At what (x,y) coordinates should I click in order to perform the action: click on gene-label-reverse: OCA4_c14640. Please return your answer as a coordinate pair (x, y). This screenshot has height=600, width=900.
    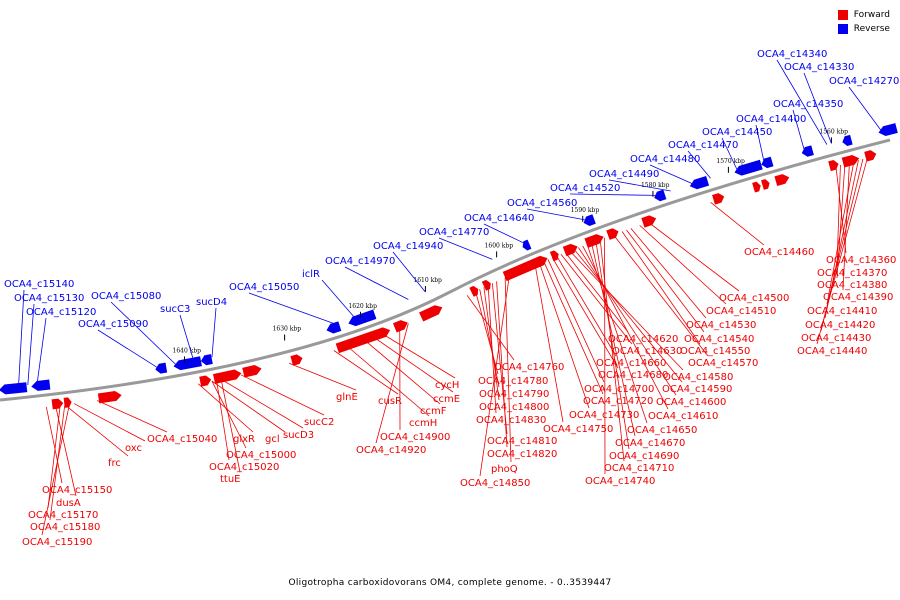
    Looking at the image, I should click on (499, 218).